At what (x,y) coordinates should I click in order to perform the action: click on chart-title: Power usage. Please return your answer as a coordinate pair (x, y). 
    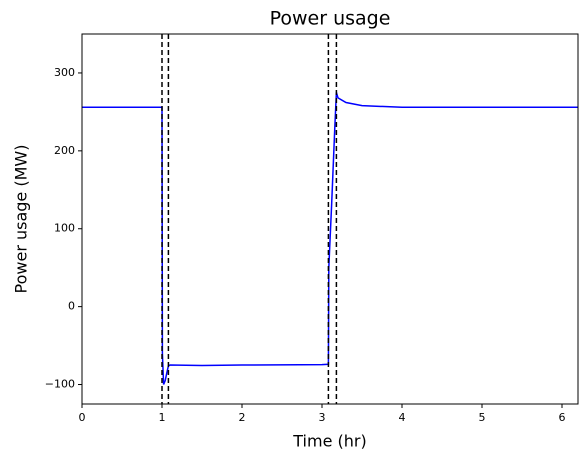
    Looking at the image, I should click on (330, 19).